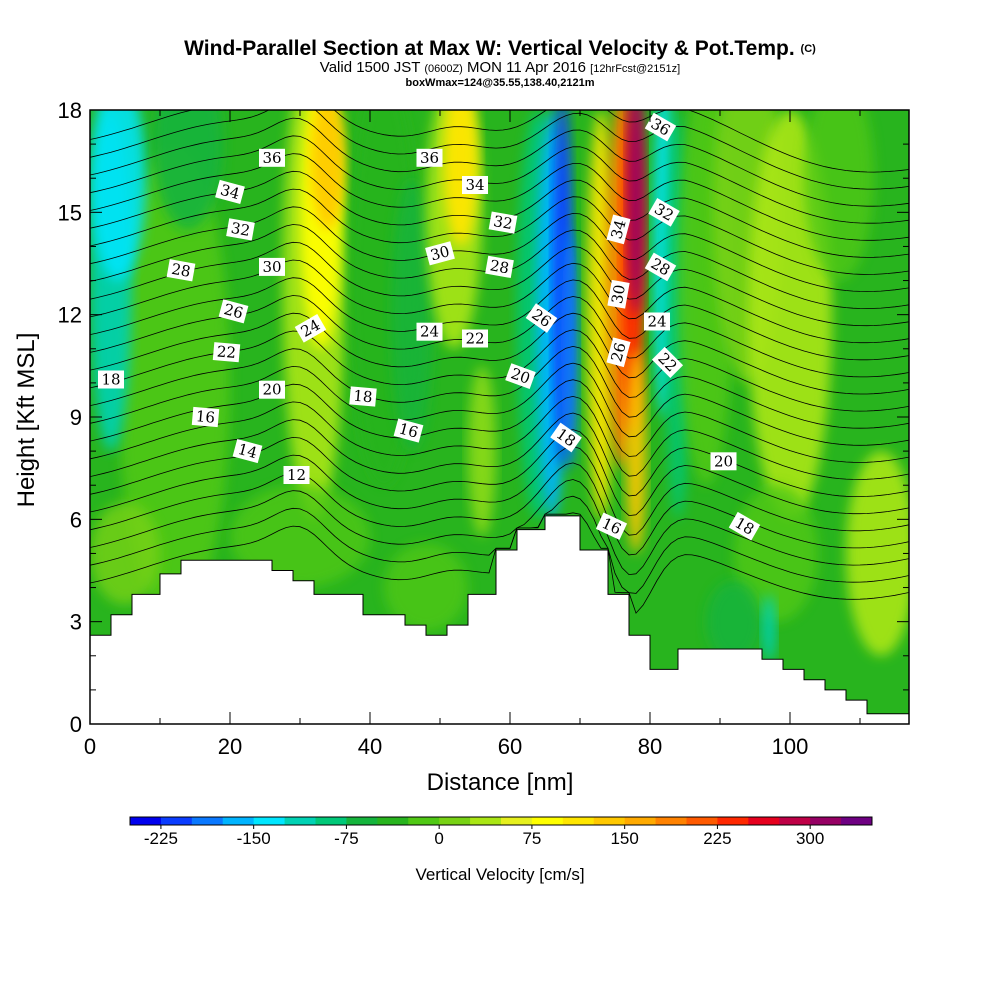  What do you see at coordinates (429, 158) in the screenshot?
I see `contour-label-text: 36` at bounding box center [429, 158].